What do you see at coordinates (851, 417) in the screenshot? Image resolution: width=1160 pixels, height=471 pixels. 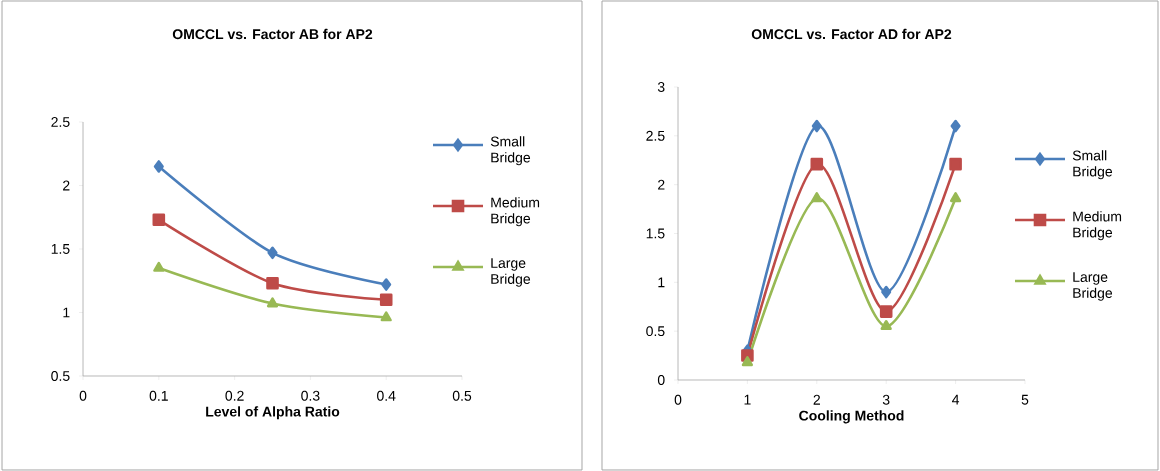 I see `x-axis-title: Cooling Method` at bounding box center [851, 417].